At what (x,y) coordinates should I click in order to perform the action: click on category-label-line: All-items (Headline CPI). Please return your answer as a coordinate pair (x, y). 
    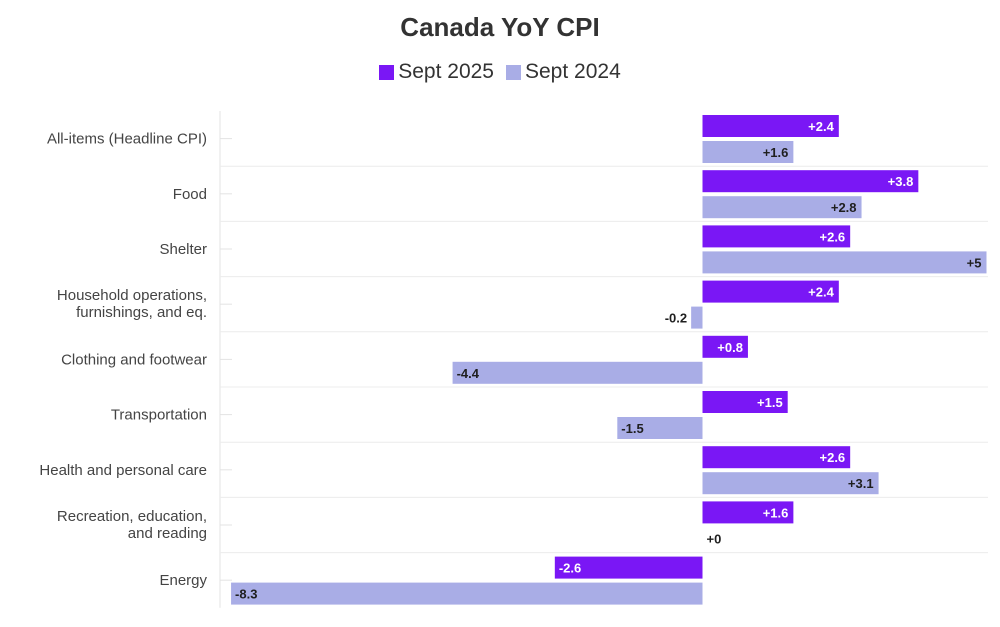
    Looking at the image, I should click on (127, 139).